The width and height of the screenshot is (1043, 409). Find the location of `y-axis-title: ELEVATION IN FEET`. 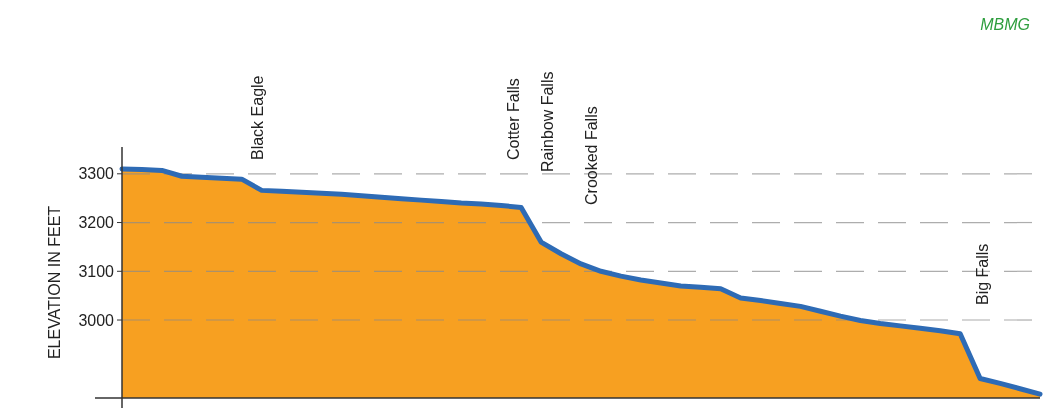

y-axis-title: ELEVATION IN FEET is located at coordinates (54, 282).